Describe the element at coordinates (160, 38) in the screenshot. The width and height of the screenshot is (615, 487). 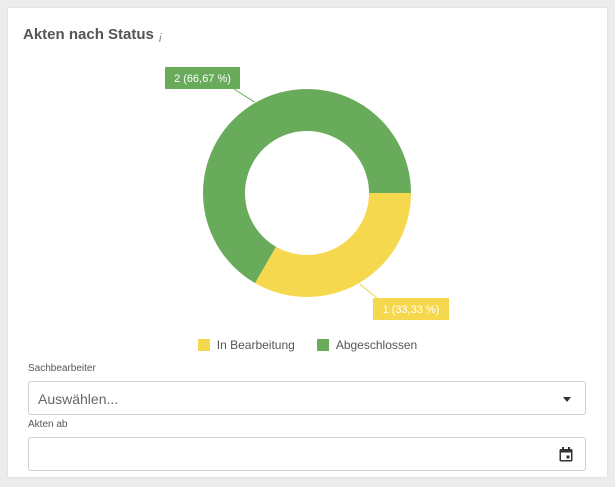
I see `info-icon: i` at that location.